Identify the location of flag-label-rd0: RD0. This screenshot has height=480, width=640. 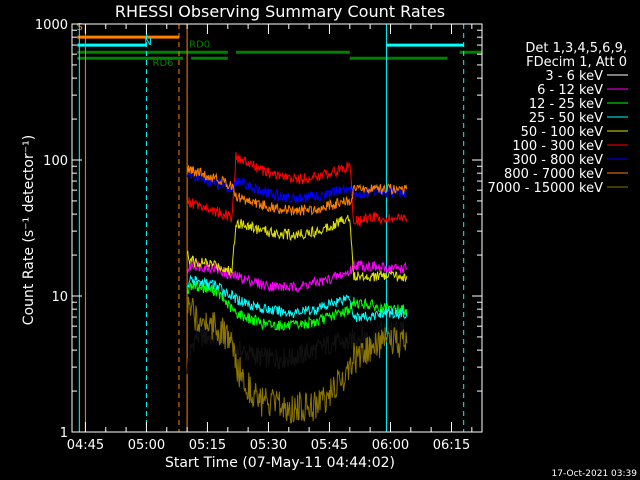
(199, 45).